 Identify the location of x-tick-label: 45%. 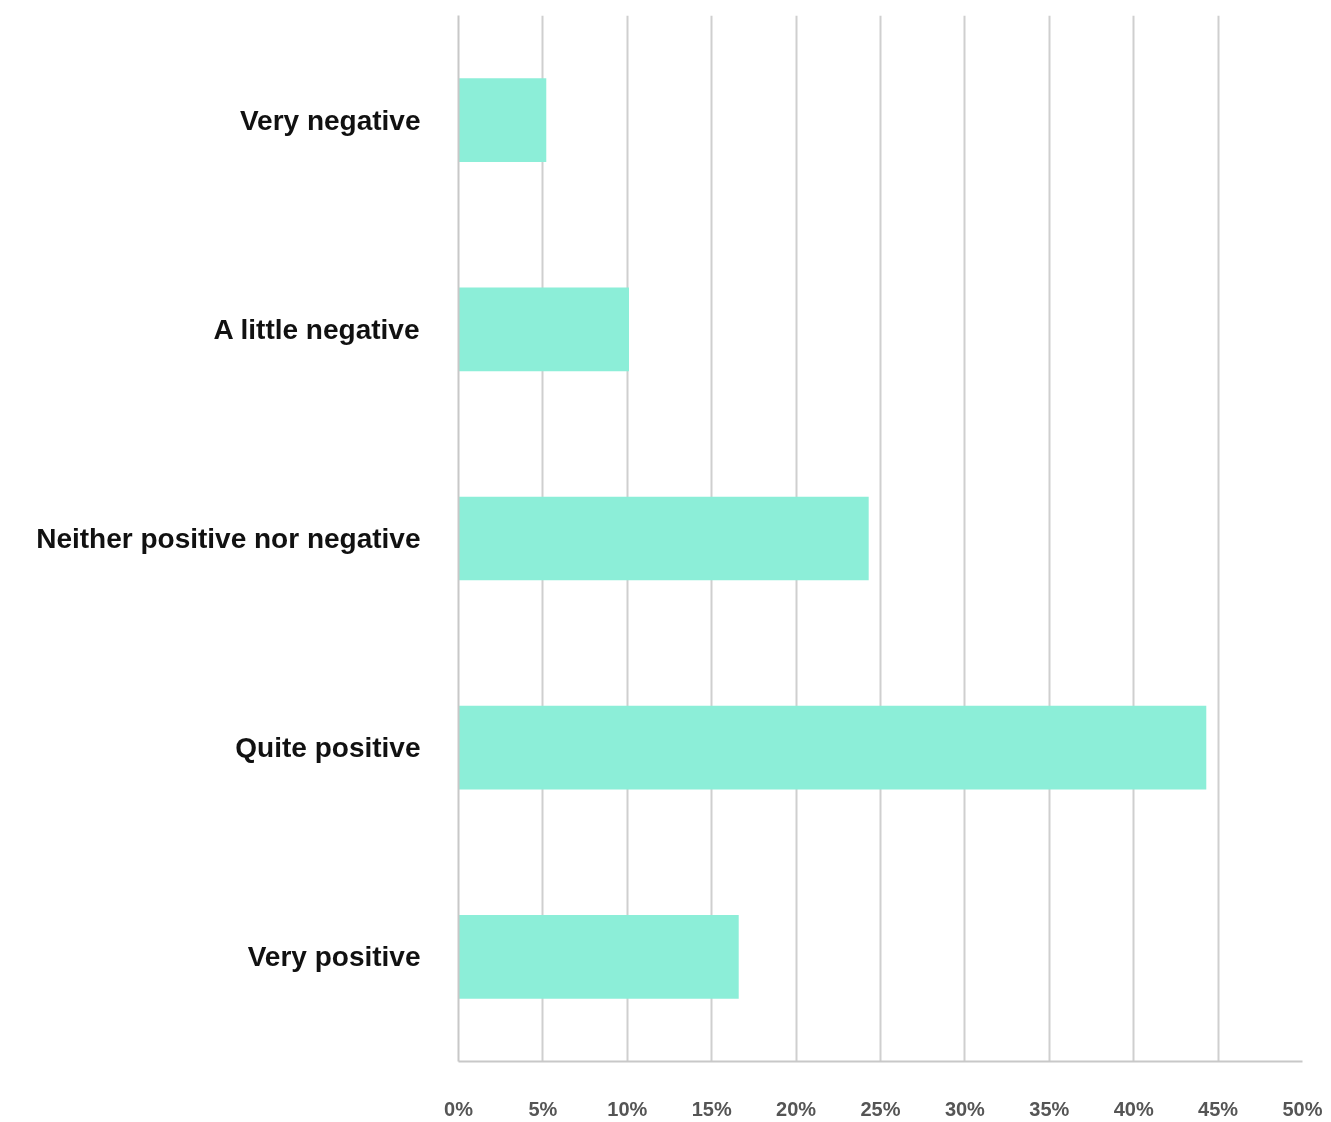
(1218, 1108).